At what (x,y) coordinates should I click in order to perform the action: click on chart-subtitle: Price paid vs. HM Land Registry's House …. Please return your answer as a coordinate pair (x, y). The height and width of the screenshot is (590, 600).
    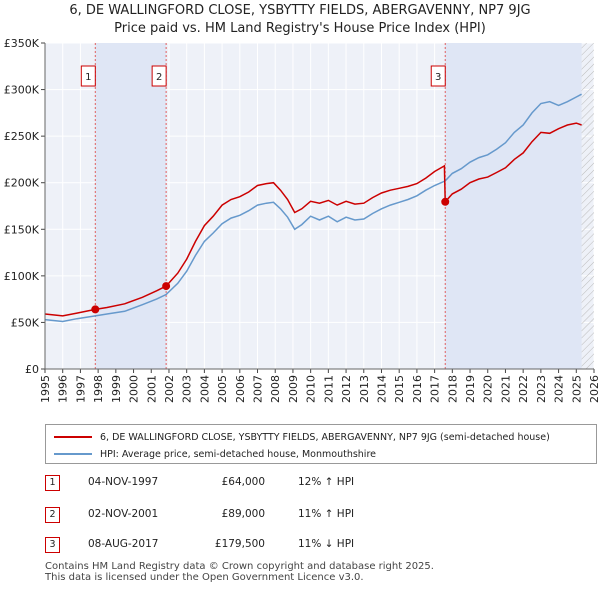
    Looking at the image, I should click on (300, 28).